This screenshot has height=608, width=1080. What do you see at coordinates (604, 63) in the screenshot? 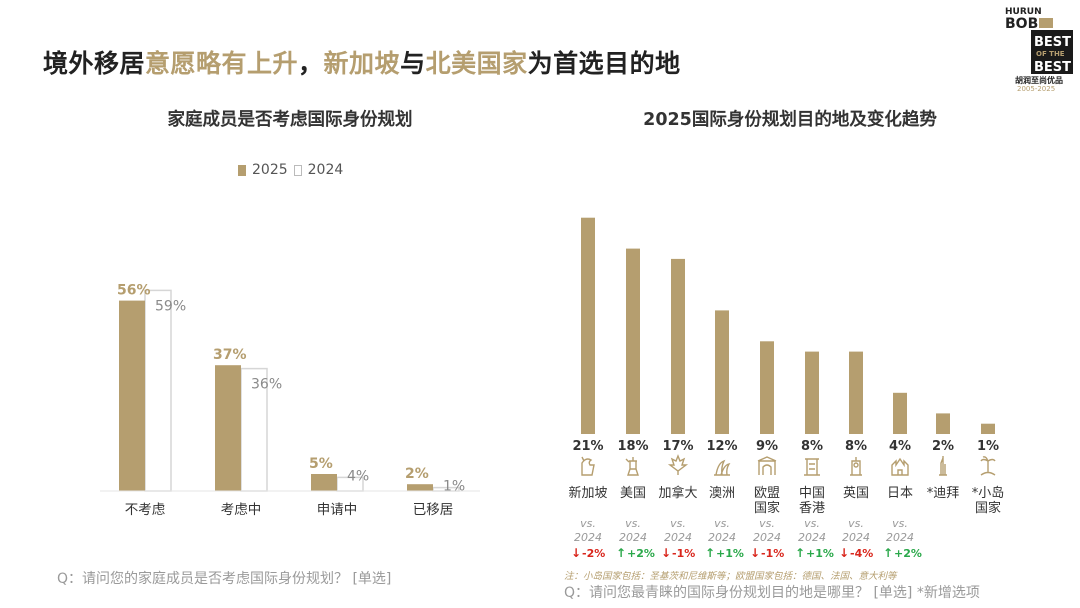
I see `title-part: 为首选目的地` at bounding box center [604, 63].